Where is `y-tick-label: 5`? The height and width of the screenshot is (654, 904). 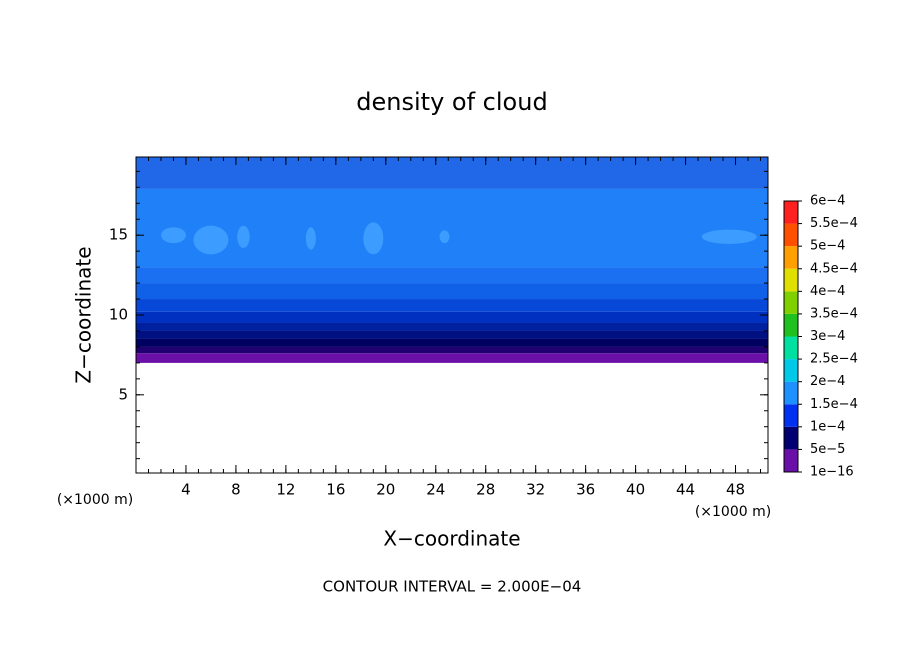 y-tick-label: 5 is located at coordinates (123, 394).